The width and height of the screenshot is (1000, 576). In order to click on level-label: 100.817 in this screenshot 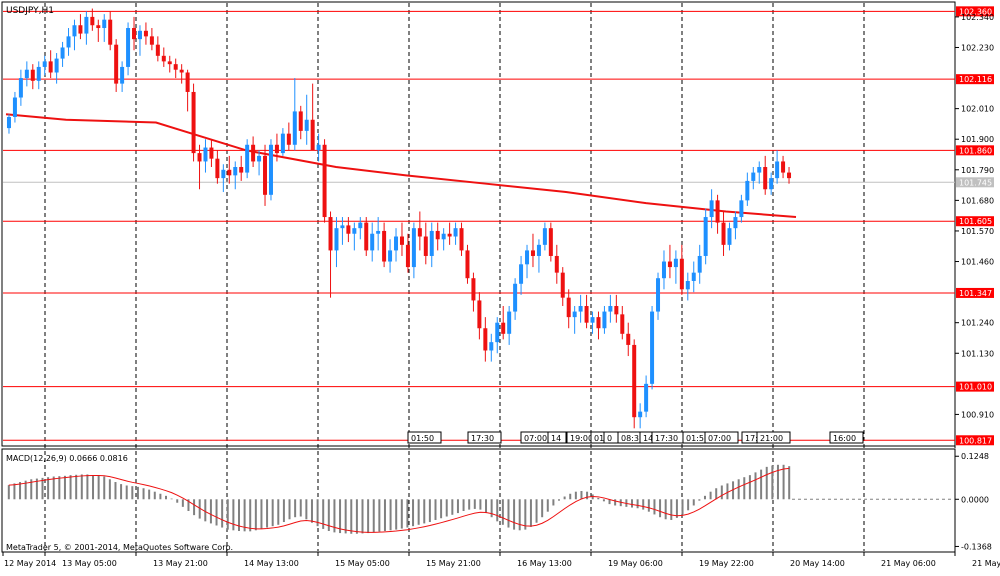, I will do `click(975, 440)`.